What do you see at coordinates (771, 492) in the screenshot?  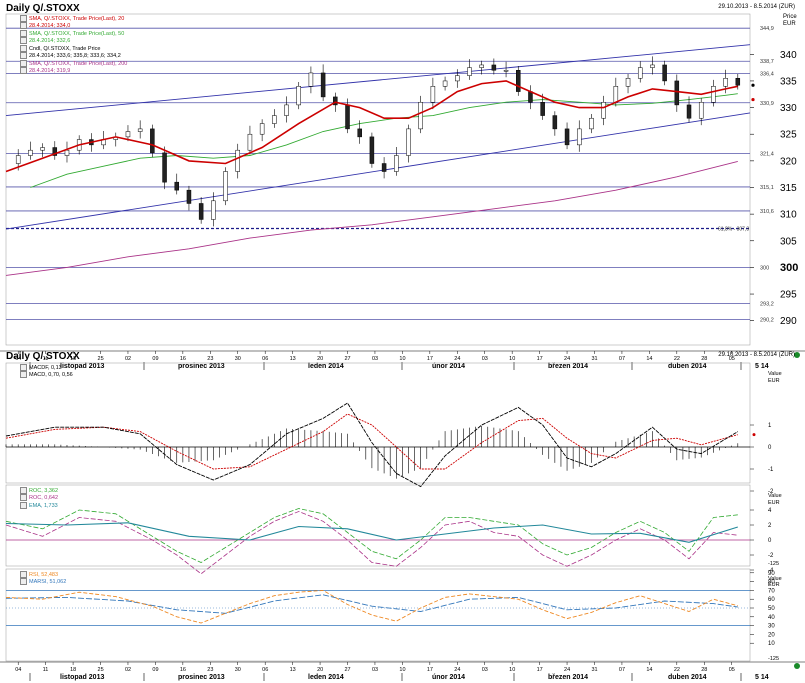 I see `macd-tick-label: -2` at bounding box center [771, 492].